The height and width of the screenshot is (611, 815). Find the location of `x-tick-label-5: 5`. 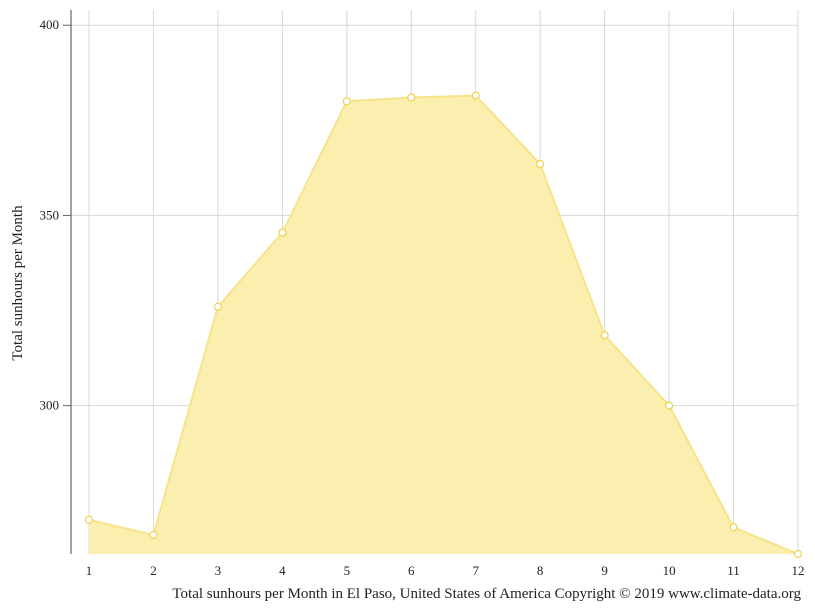

x-tick-label-5: 5 is located at coordinates (347, 570).